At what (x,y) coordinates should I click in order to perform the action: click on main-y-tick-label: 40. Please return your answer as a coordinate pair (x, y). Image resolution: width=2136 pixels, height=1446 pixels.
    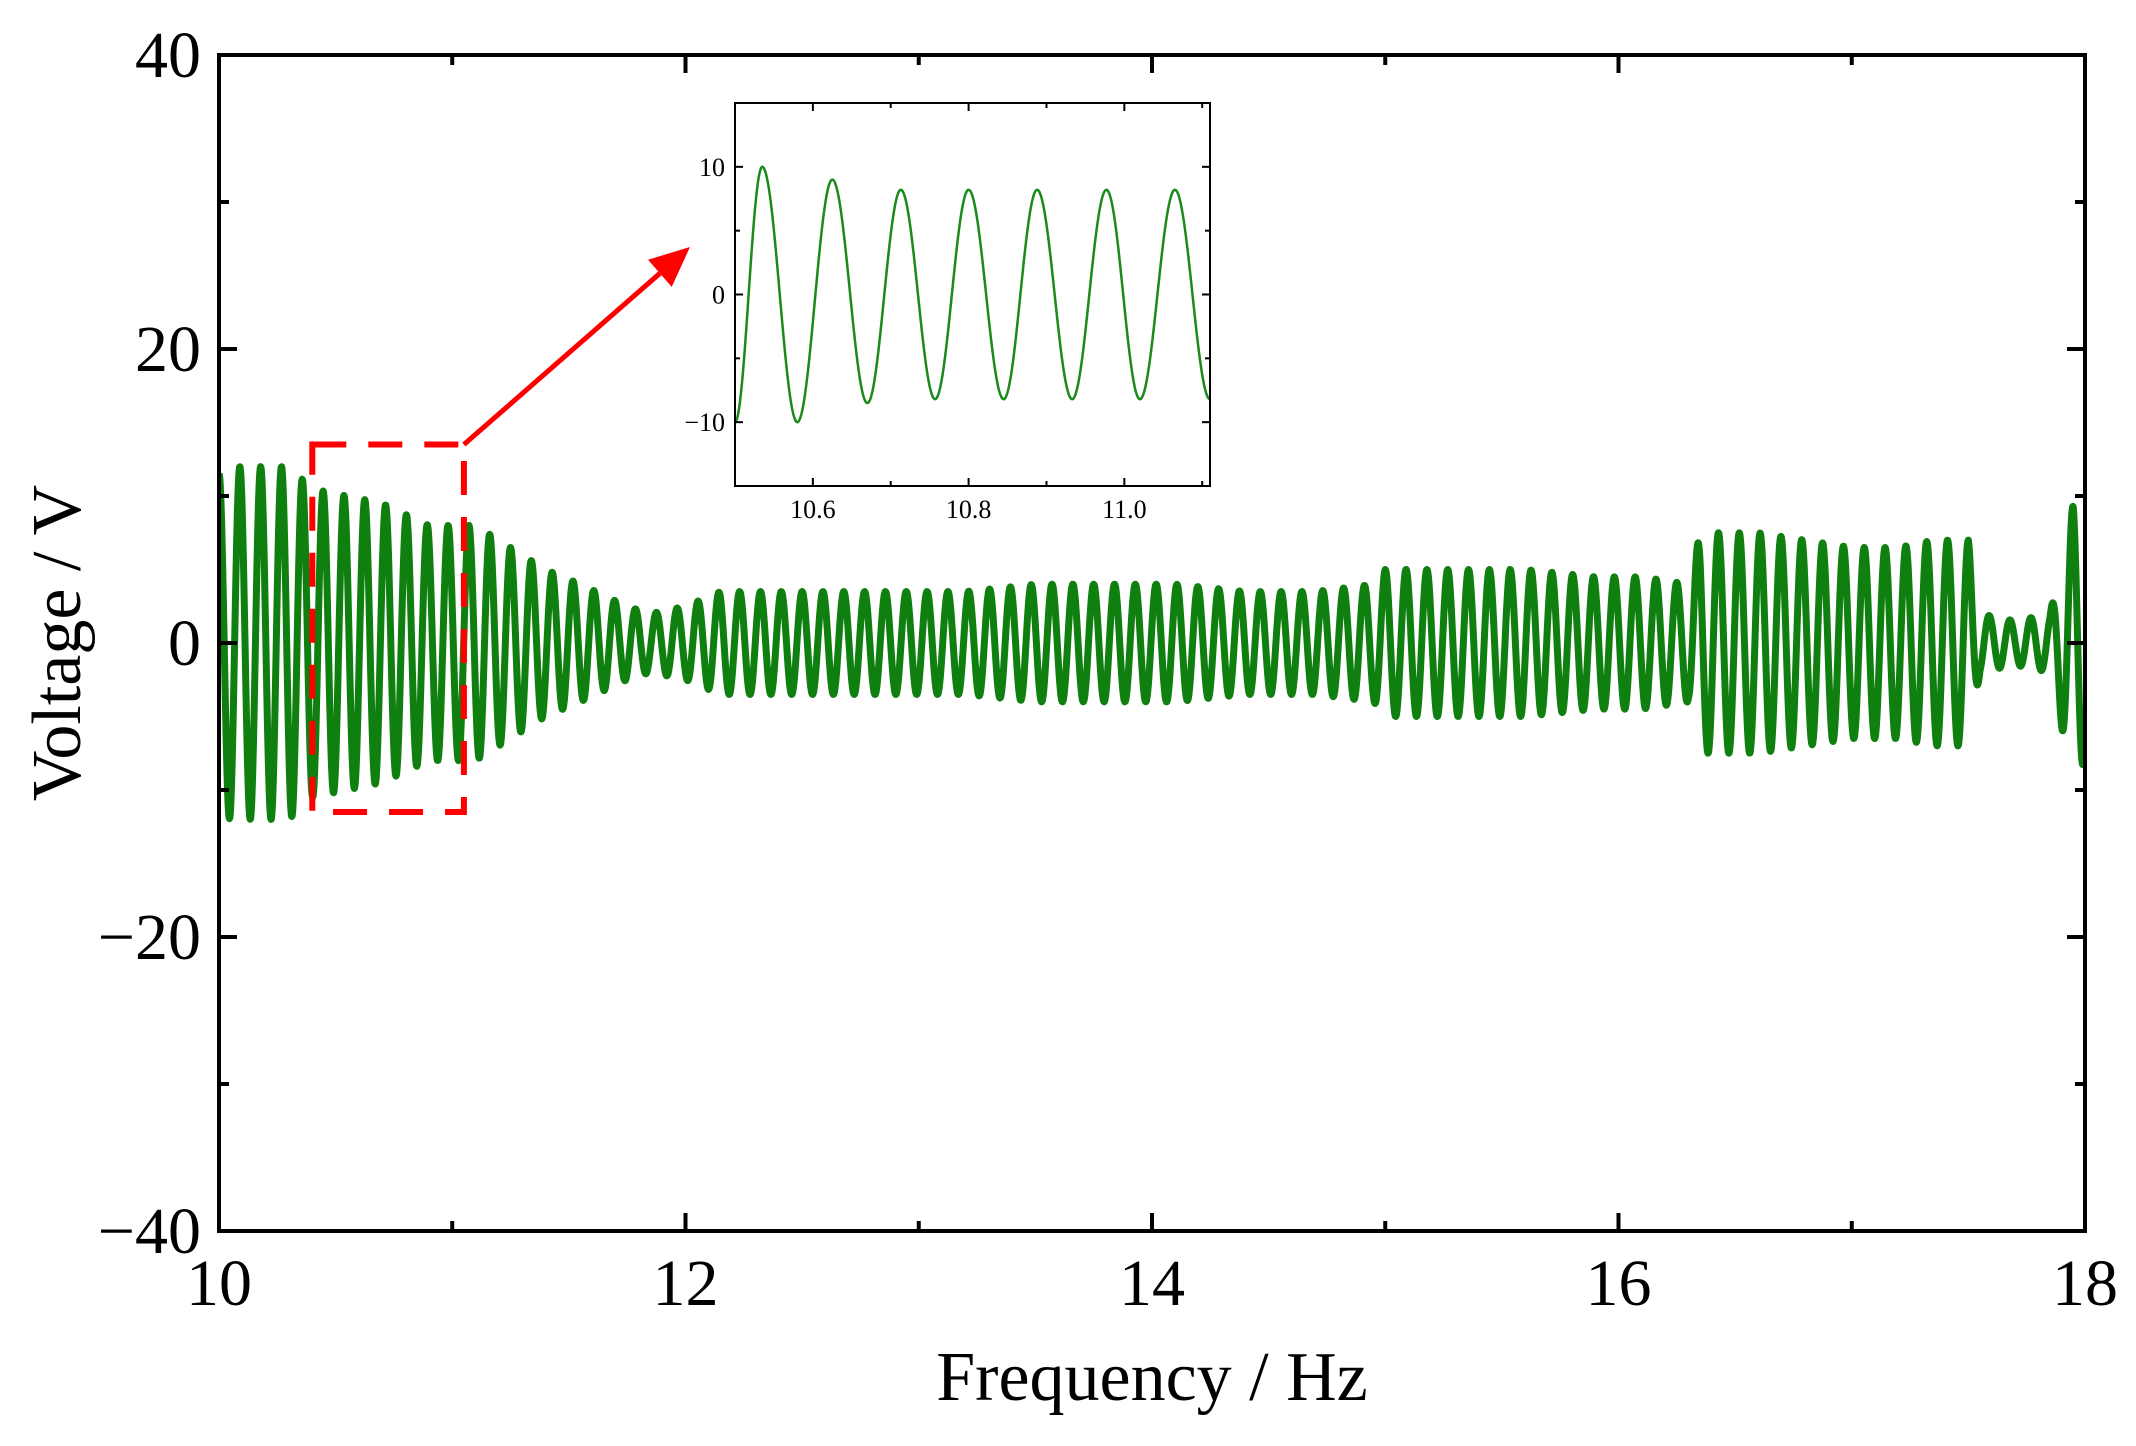
    Looking at the image, I should click on (168, 55).